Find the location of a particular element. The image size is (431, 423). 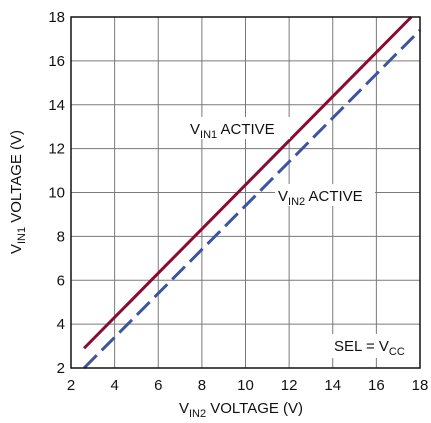

x-tick-label: 2 is located at coordinates (71, 385).